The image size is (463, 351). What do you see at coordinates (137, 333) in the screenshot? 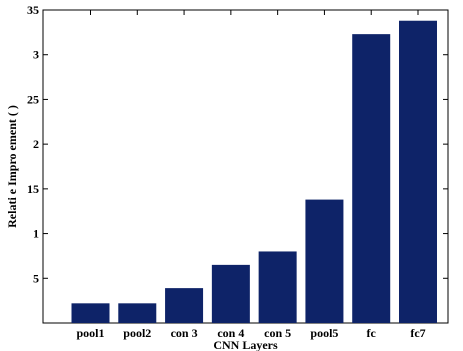
I see `x-tick-label: pool2` at bounding box center [137, 333].